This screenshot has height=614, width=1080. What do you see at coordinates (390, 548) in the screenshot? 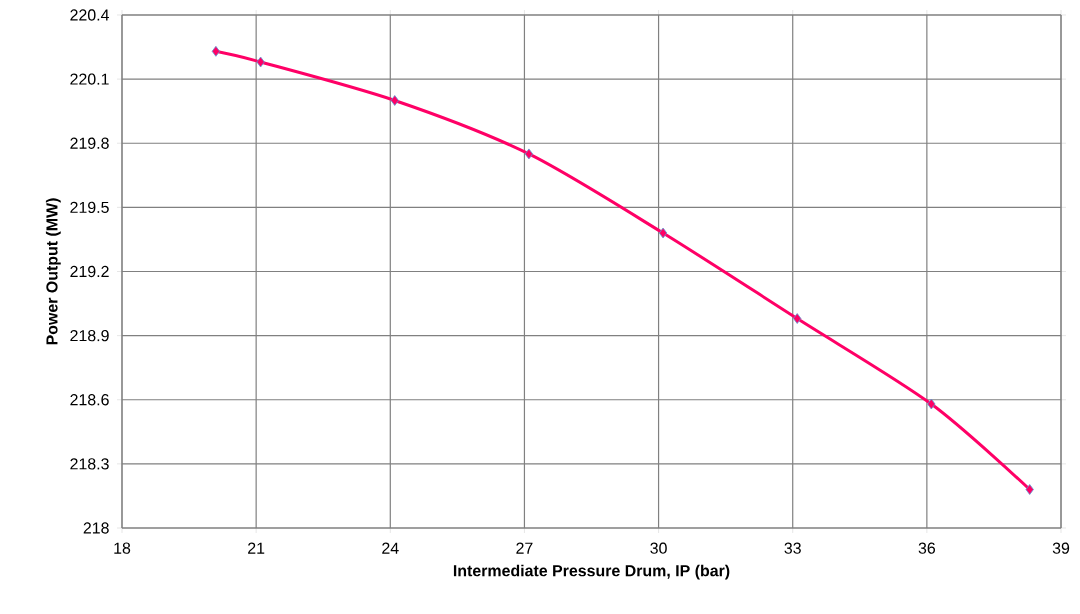
I see `x-tick-label: 24` at bounding box center [390, 548].